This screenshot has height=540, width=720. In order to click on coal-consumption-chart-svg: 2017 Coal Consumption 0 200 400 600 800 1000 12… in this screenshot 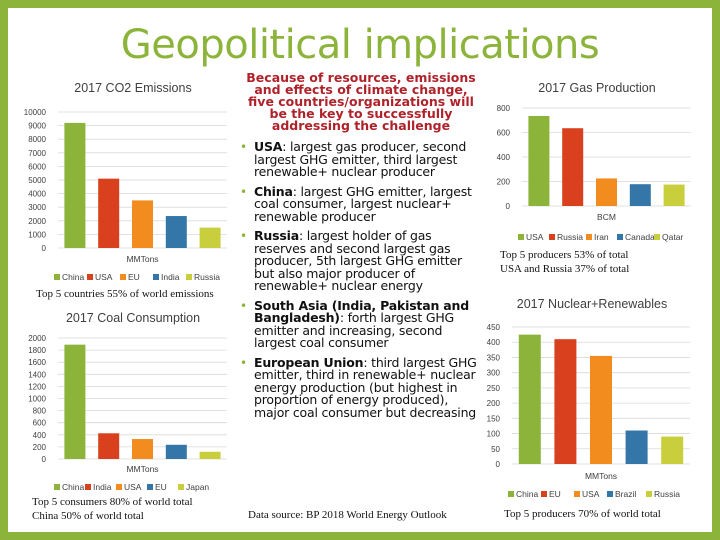, I will do `click(127, 401)`.